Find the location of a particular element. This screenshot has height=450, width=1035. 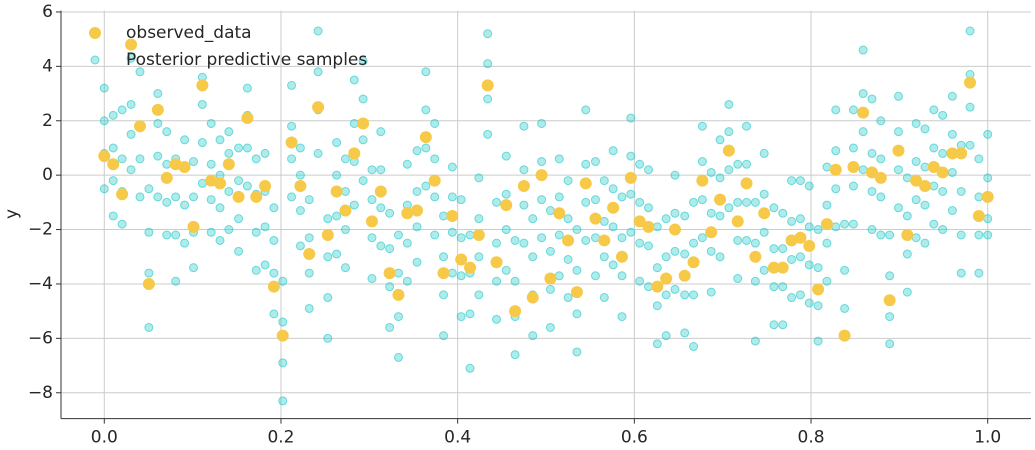

legend-label: observed_data is located at coordinates (189, 33).